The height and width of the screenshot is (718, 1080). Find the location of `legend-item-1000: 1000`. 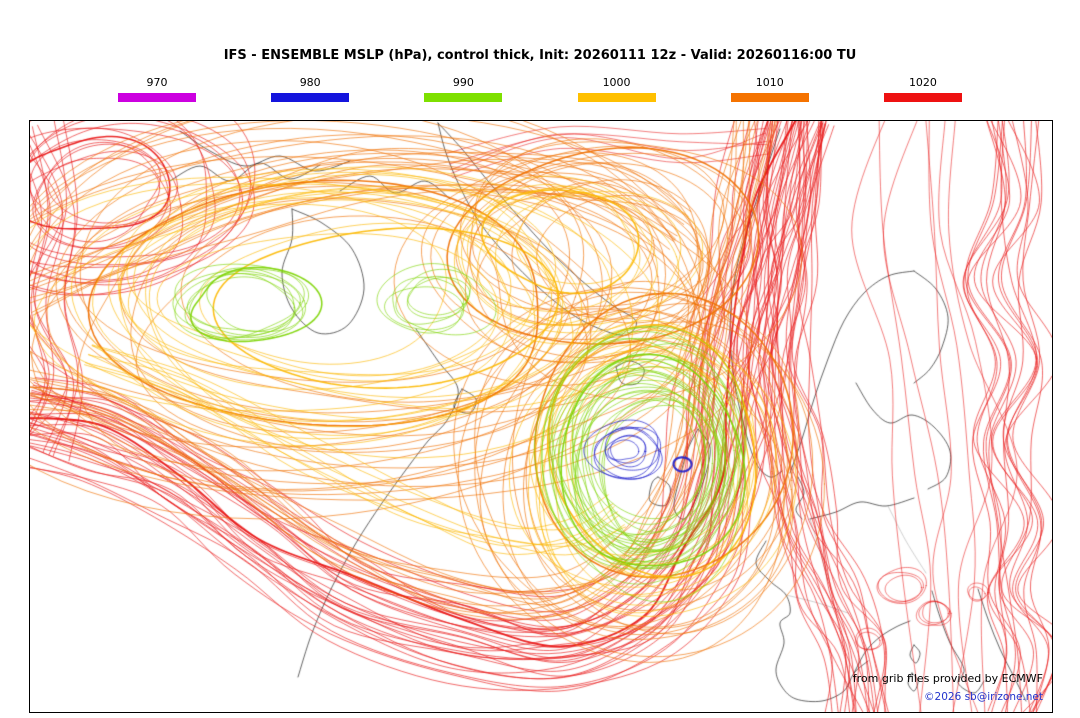

legend-item-1000: 1000 is located at coordinates (616, 89).